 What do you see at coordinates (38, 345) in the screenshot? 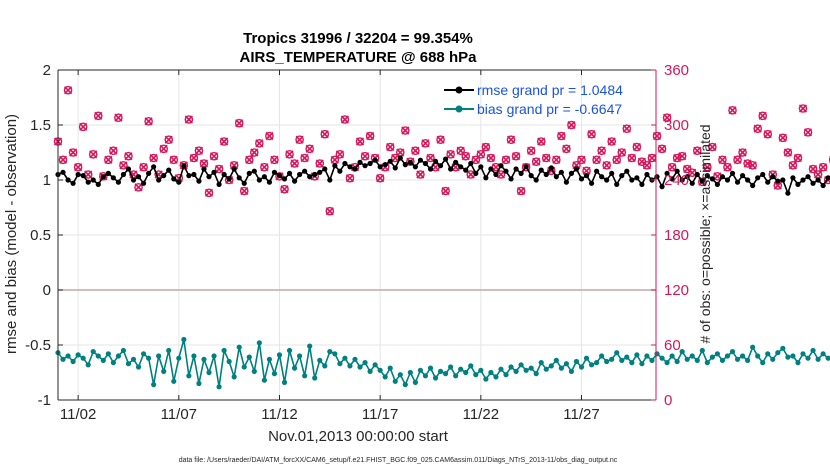
I see `left-y-tick-label: -0.5` at bounding box center [38, 345].